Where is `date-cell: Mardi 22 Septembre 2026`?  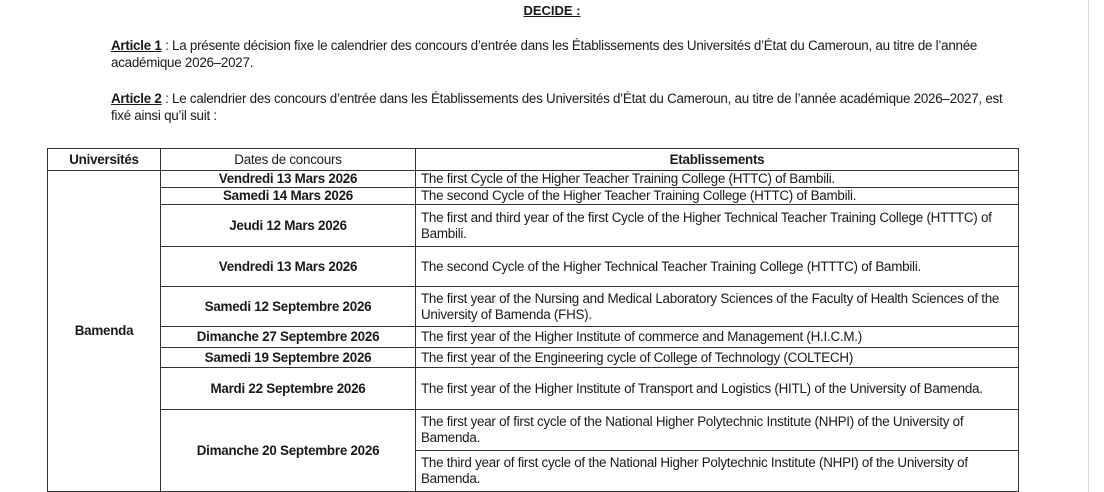
date-cell: Mardi 22 Septembre 2026 is located at coordinates (288, 388).